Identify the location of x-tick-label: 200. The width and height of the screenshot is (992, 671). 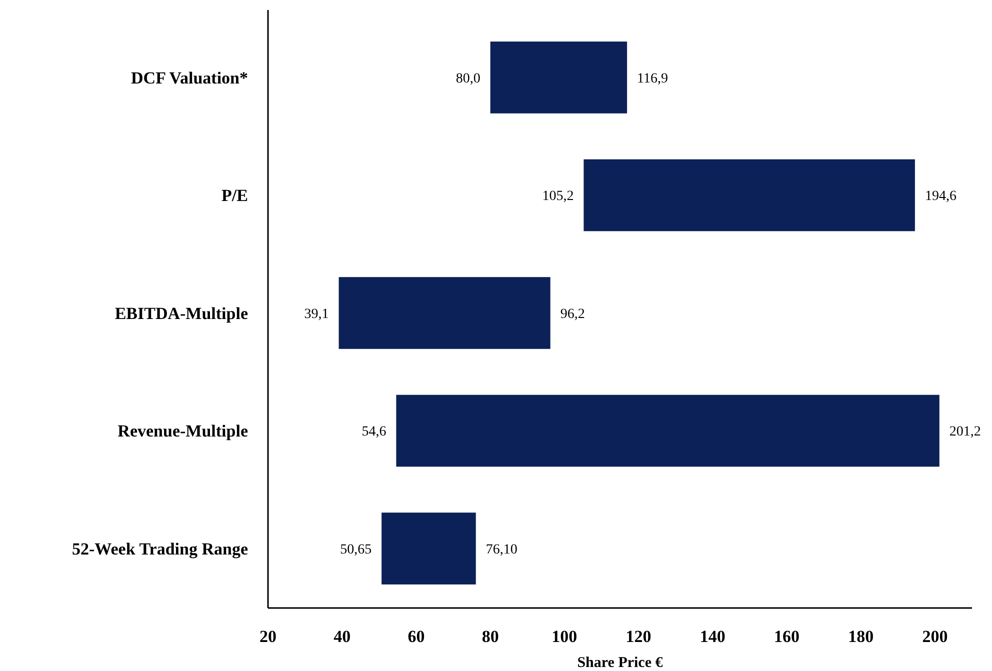
(935, 636).